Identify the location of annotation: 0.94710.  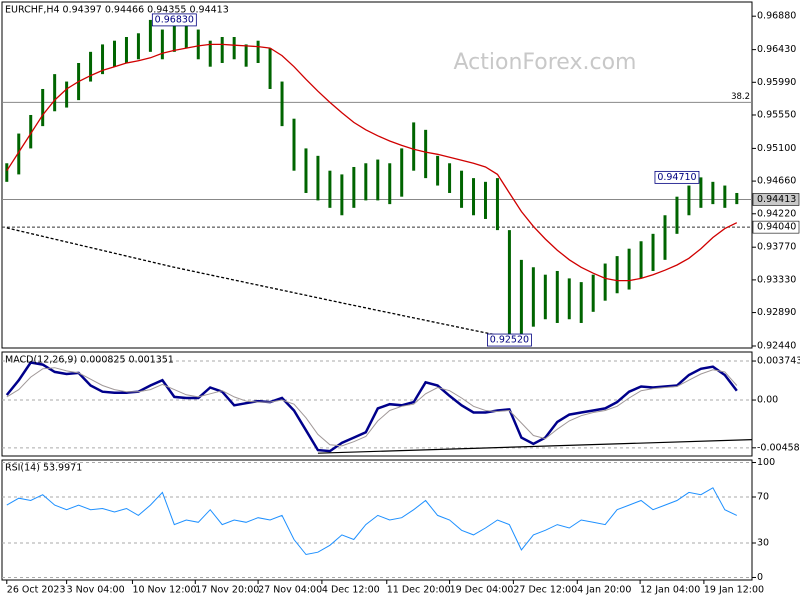
(676, 177).